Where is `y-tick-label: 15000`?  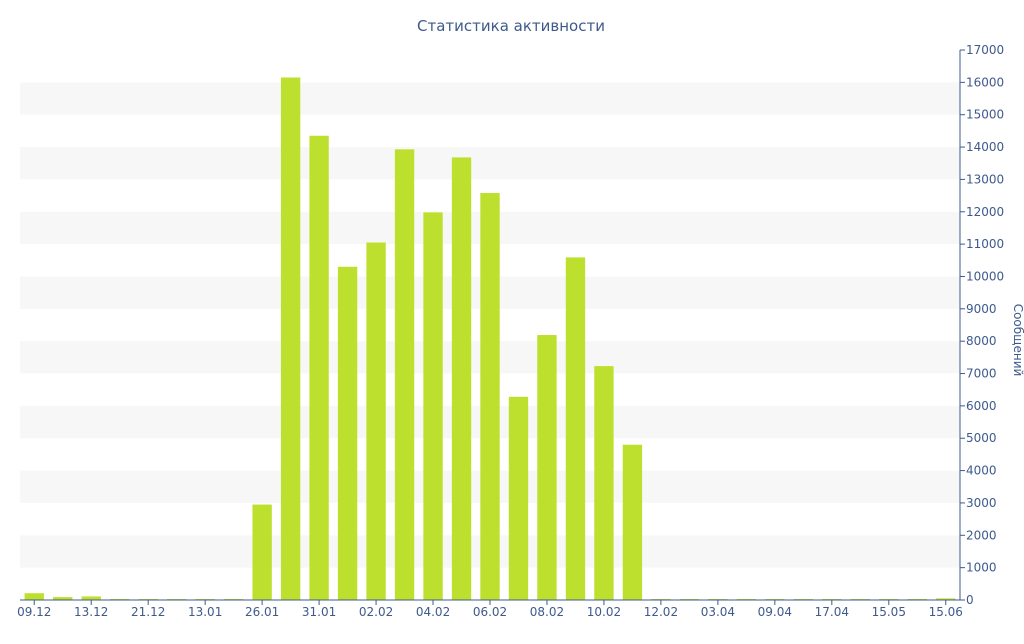 y-tick-label: 15000 is located at coordinates (985, 115).